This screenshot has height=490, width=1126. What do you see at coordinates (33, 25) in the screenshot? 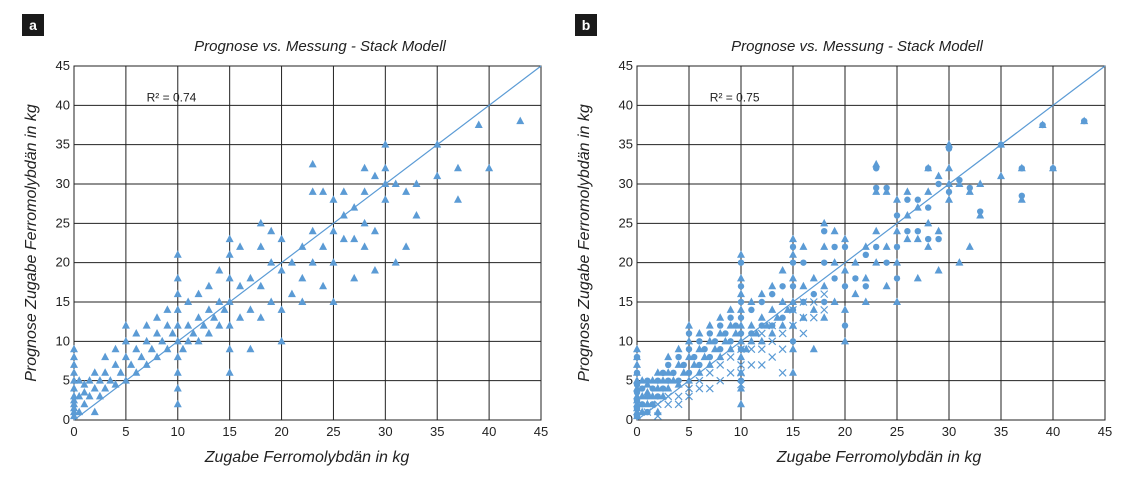
I see `panel-label-a: a` at bounding box center [33, 25].